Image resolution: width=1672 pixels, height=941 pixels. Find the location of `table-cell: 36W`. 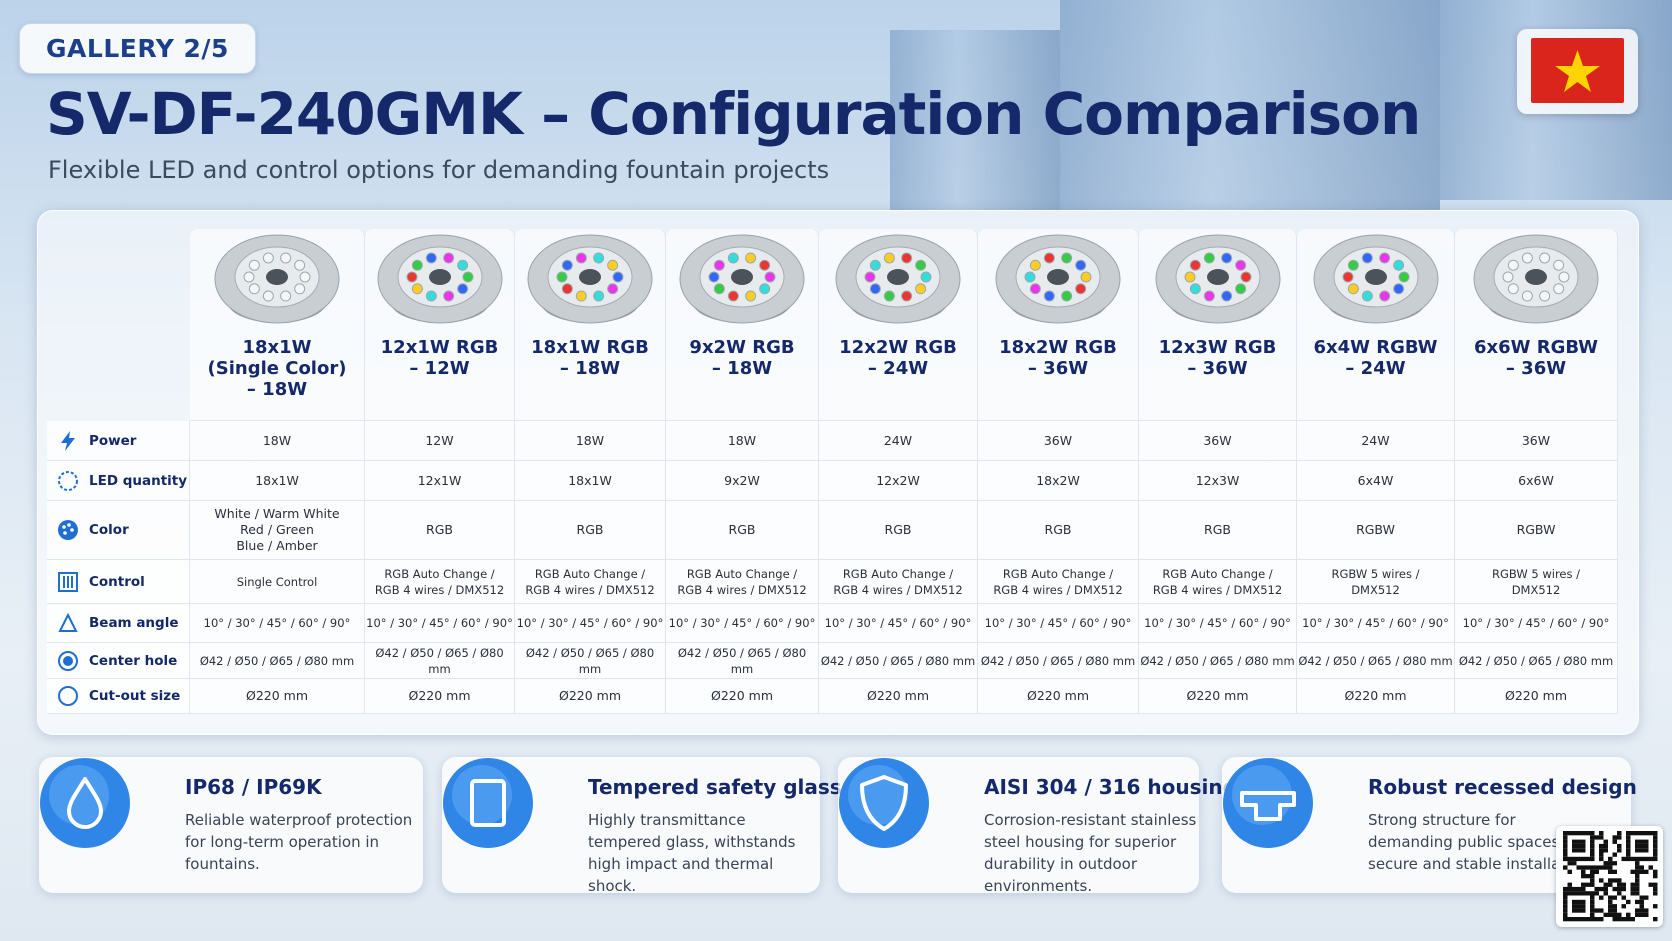

table-cell: 36W is located at coordinates (1218, 441).